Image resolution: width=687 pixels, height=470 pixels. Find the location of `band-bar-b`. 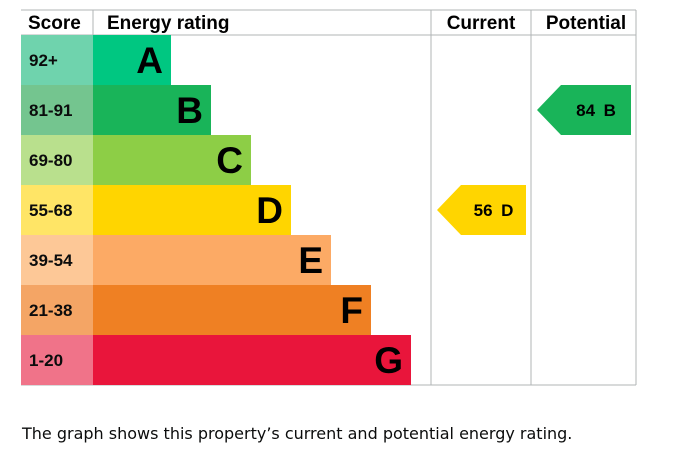

band-bar-b is located at coordinates (152, 110).